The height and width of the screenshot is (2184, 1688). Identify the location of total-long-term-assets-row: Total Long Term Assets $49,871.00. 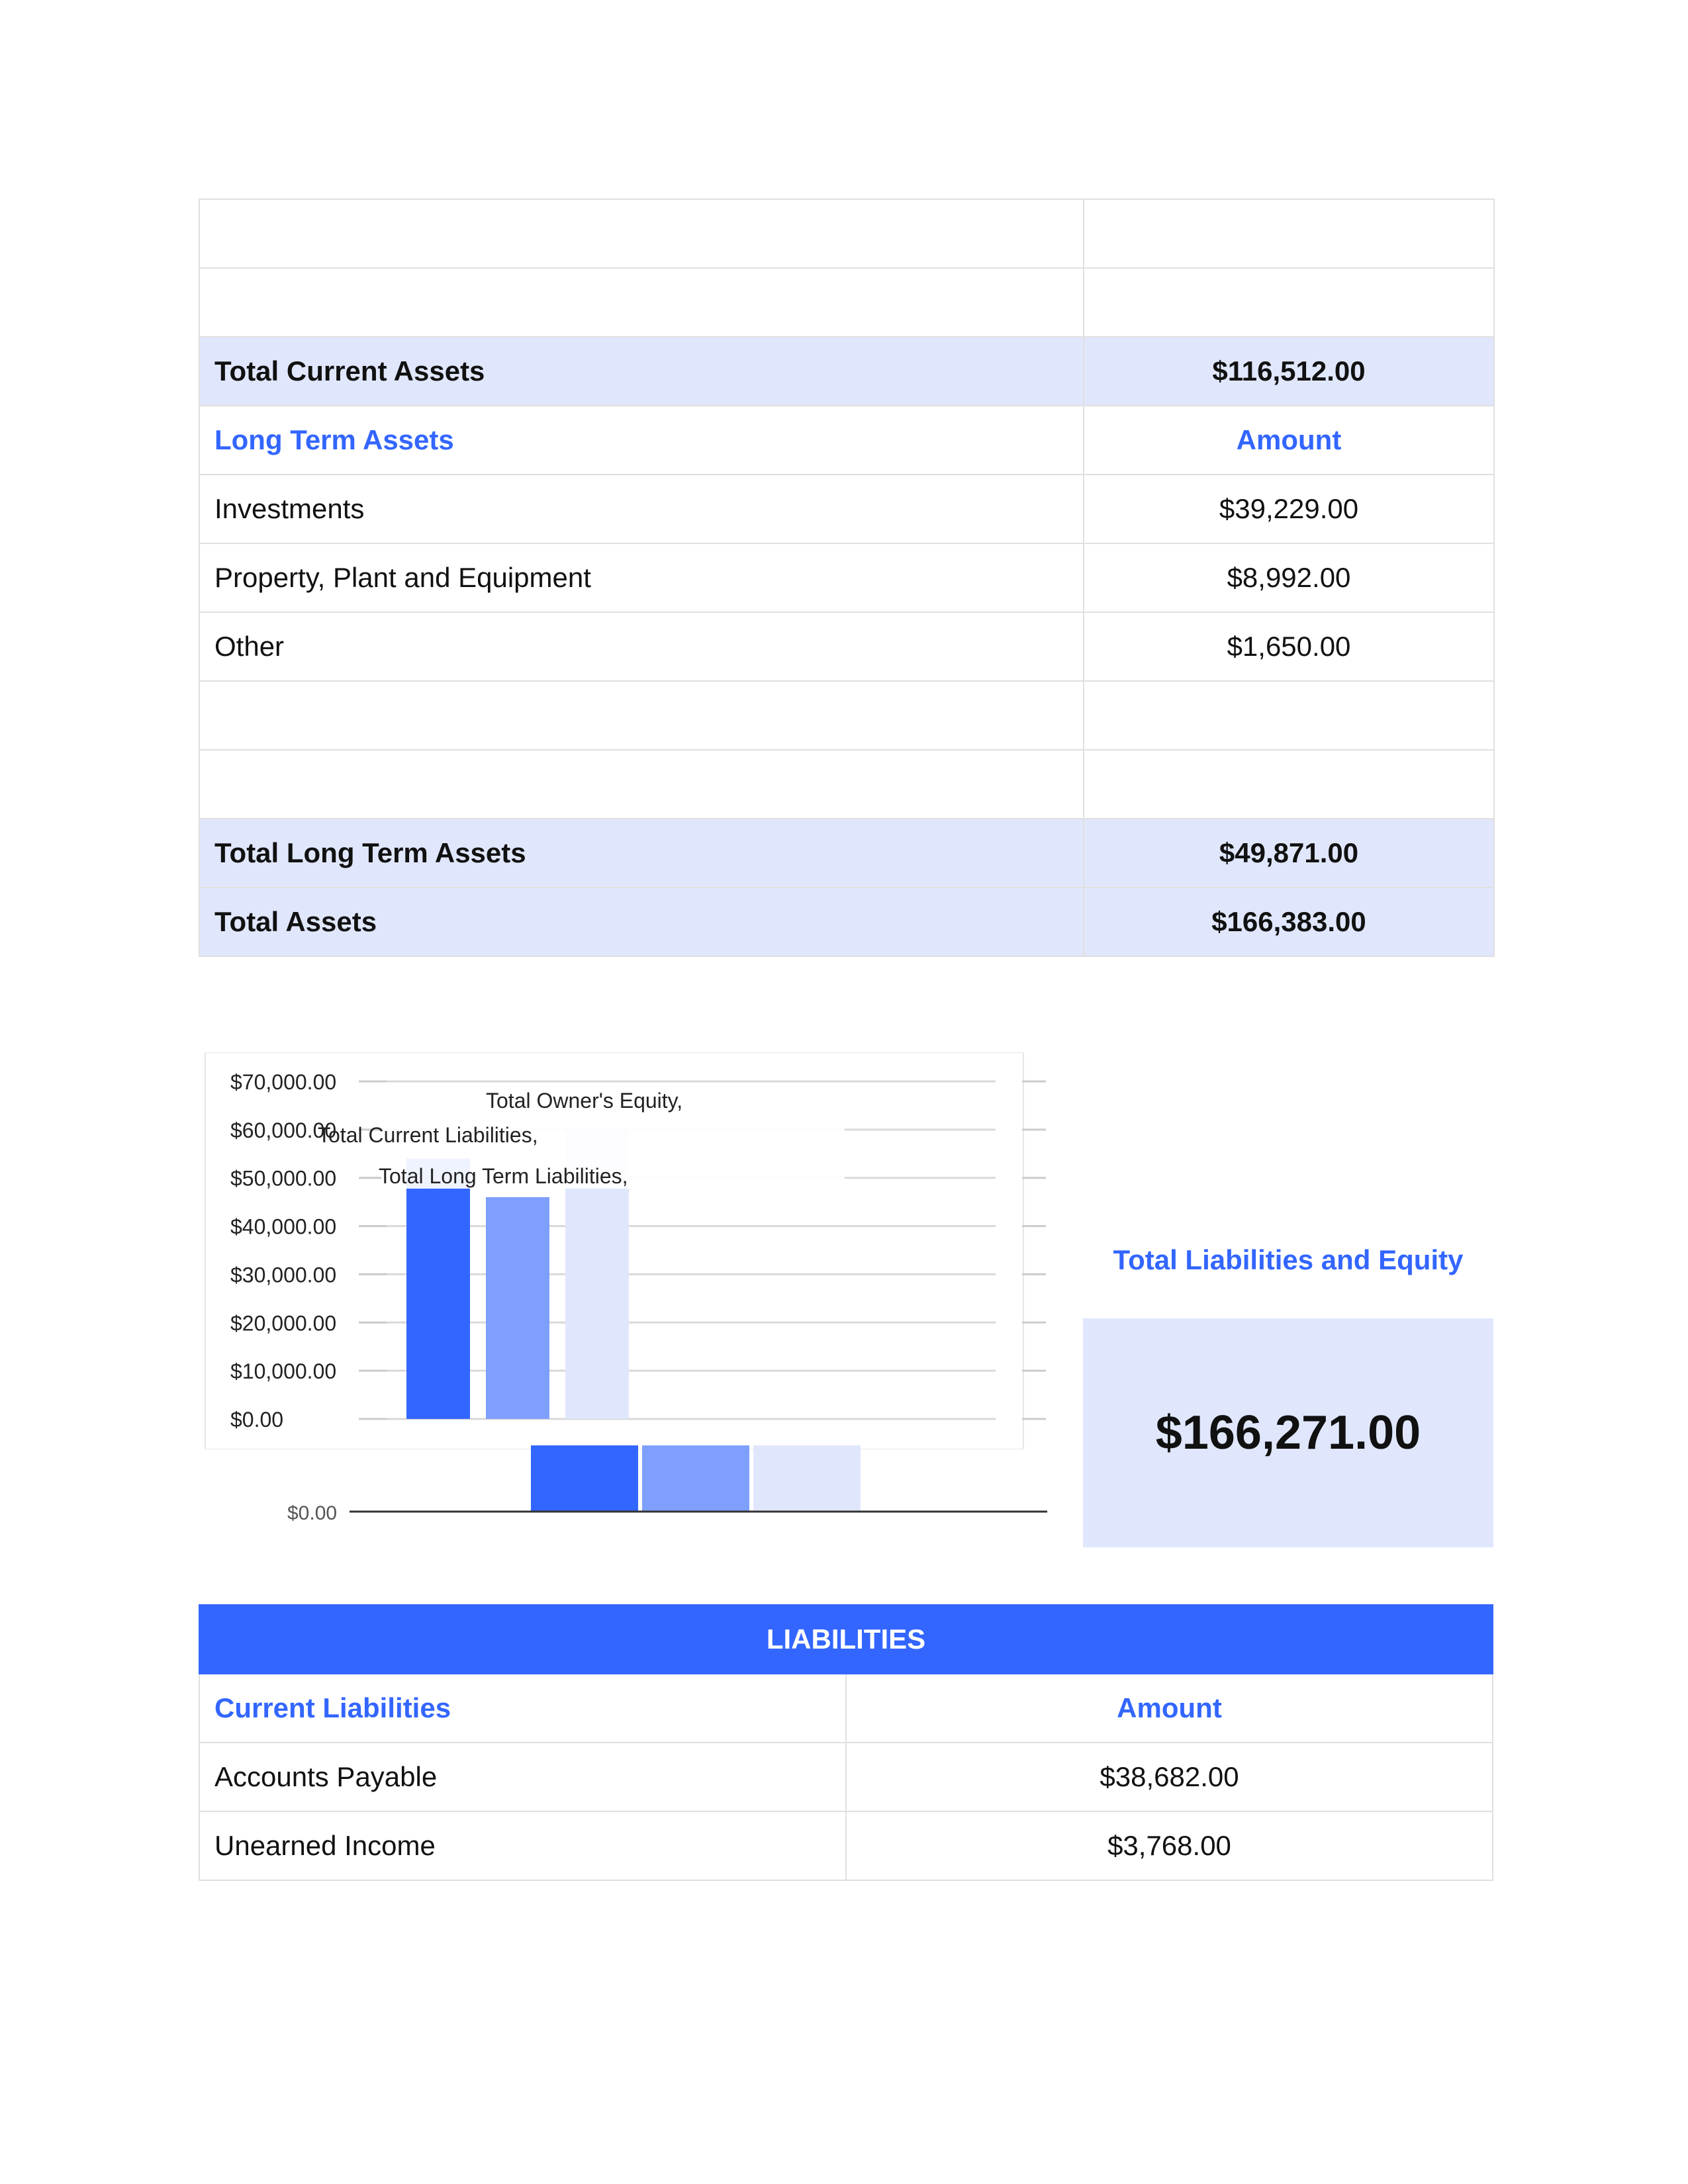
(847, 853).